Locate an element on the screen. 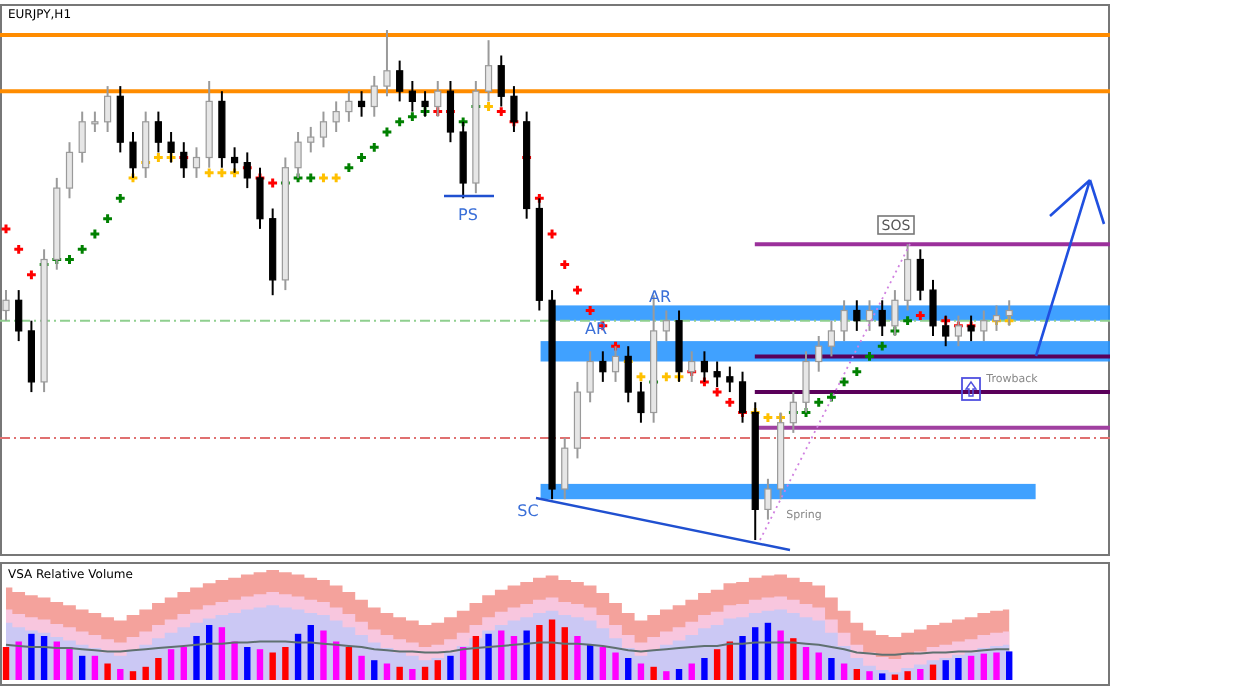 The image size is (1250, 690). annotation: SC is located at coordinates (528, 511).